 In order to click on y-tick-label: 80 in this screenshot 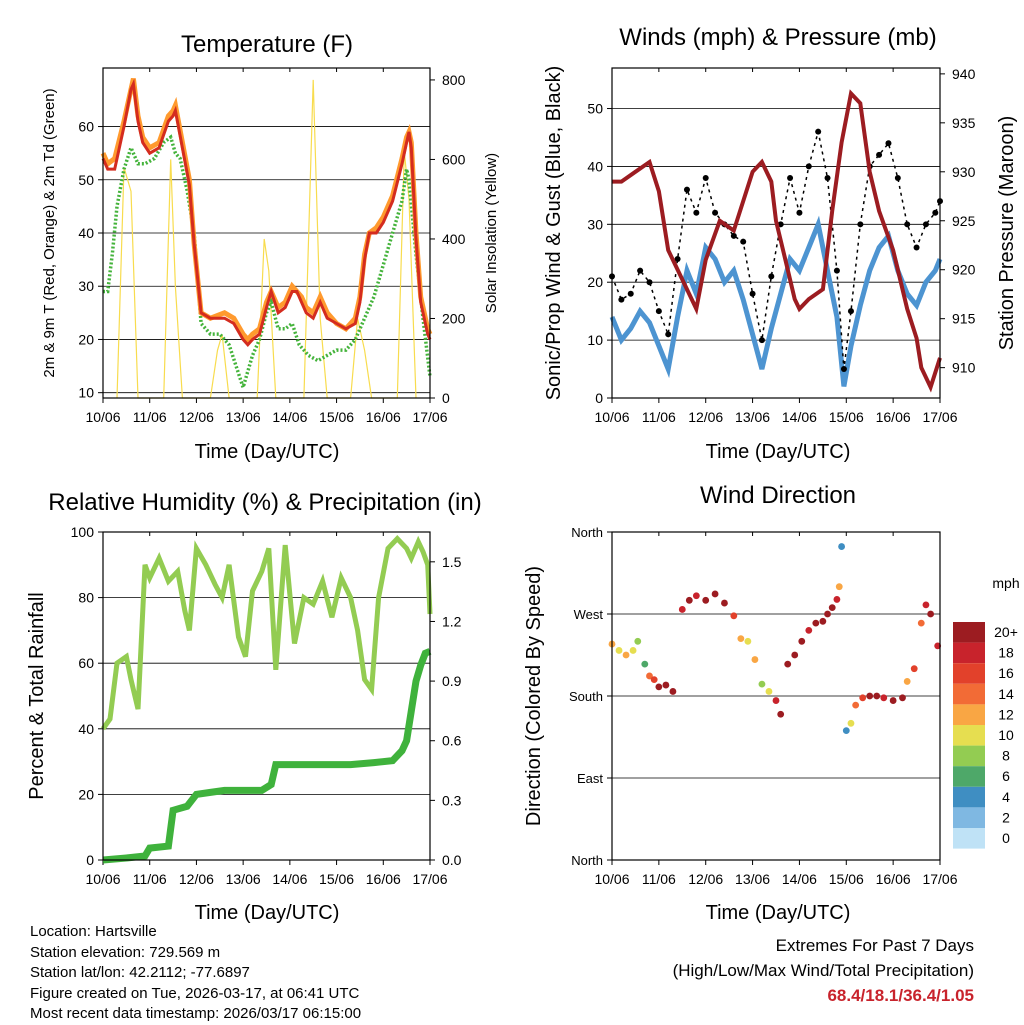, I will do `click(86, 598)`.